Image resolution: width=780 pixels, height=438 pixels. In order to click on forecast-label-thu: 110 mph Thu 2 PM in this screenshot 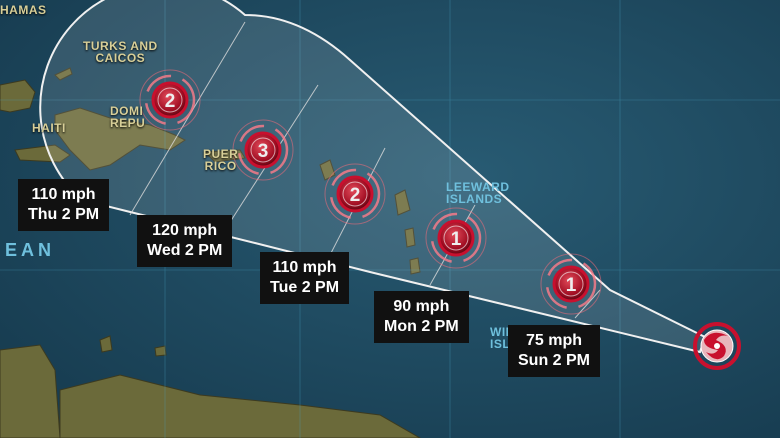, I will do `click(64, 205)`.